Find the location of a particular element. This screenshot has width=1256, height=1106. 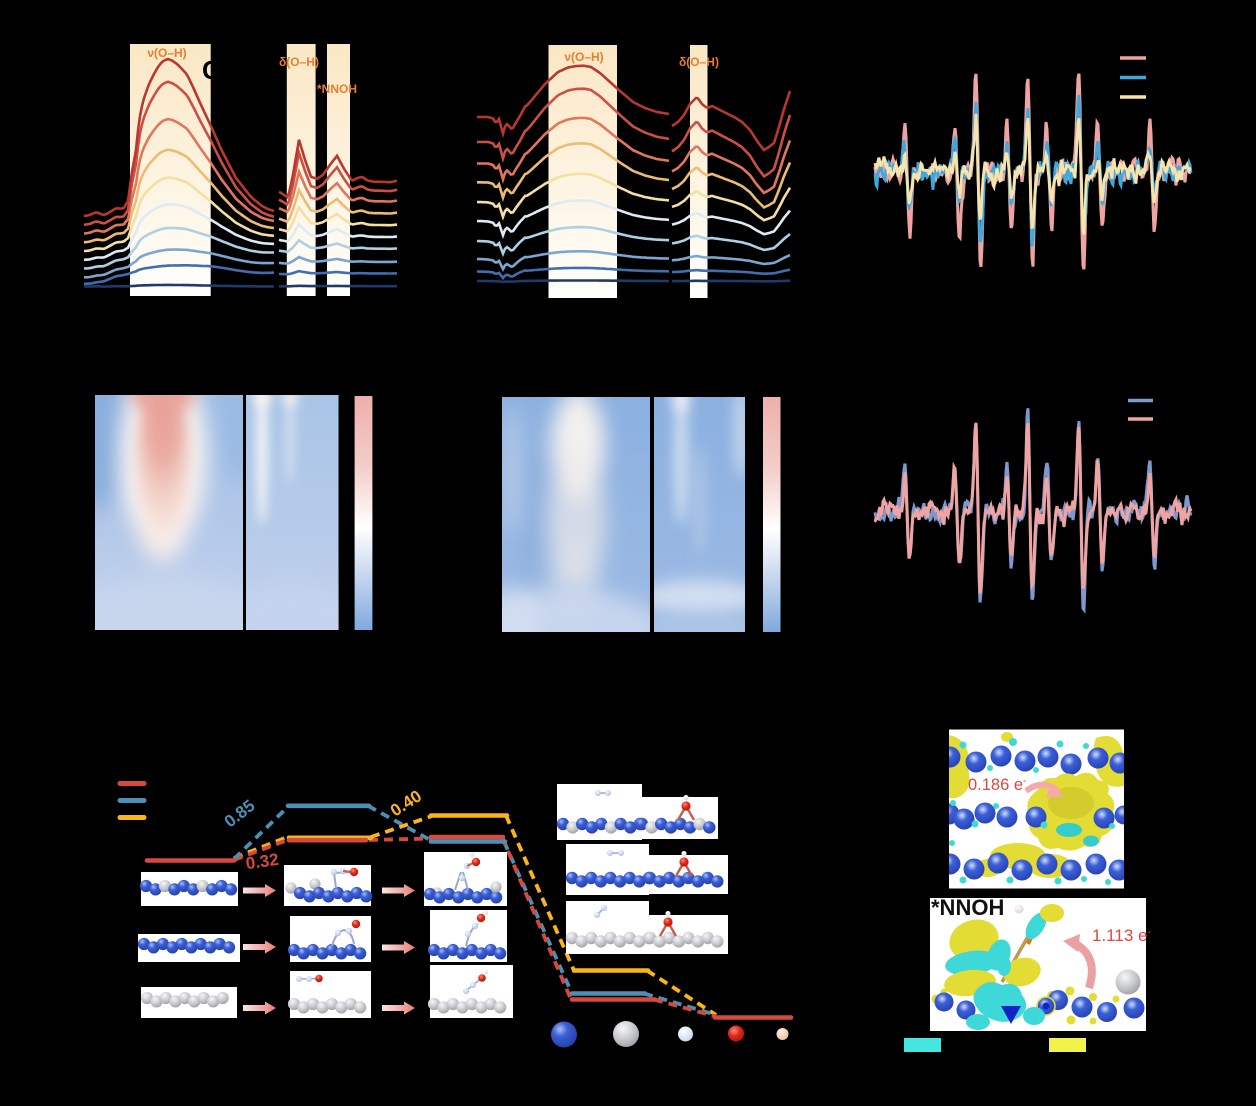

svg-text: 1.113 e- is located at coordinates (1121, 935).